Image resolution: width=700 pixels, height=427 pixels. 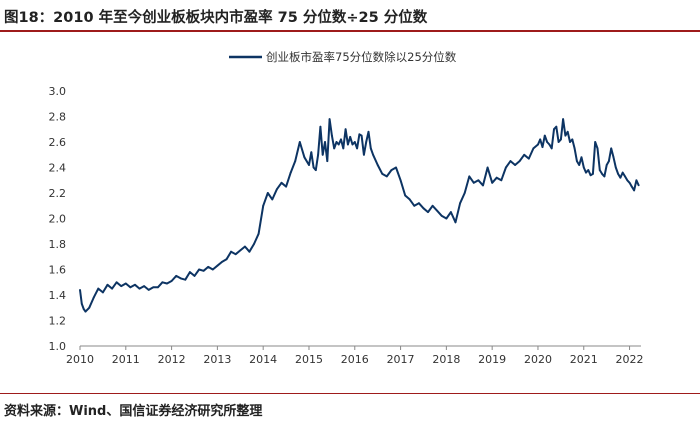 I want to click on title-divider, so click(x=350, y=31).